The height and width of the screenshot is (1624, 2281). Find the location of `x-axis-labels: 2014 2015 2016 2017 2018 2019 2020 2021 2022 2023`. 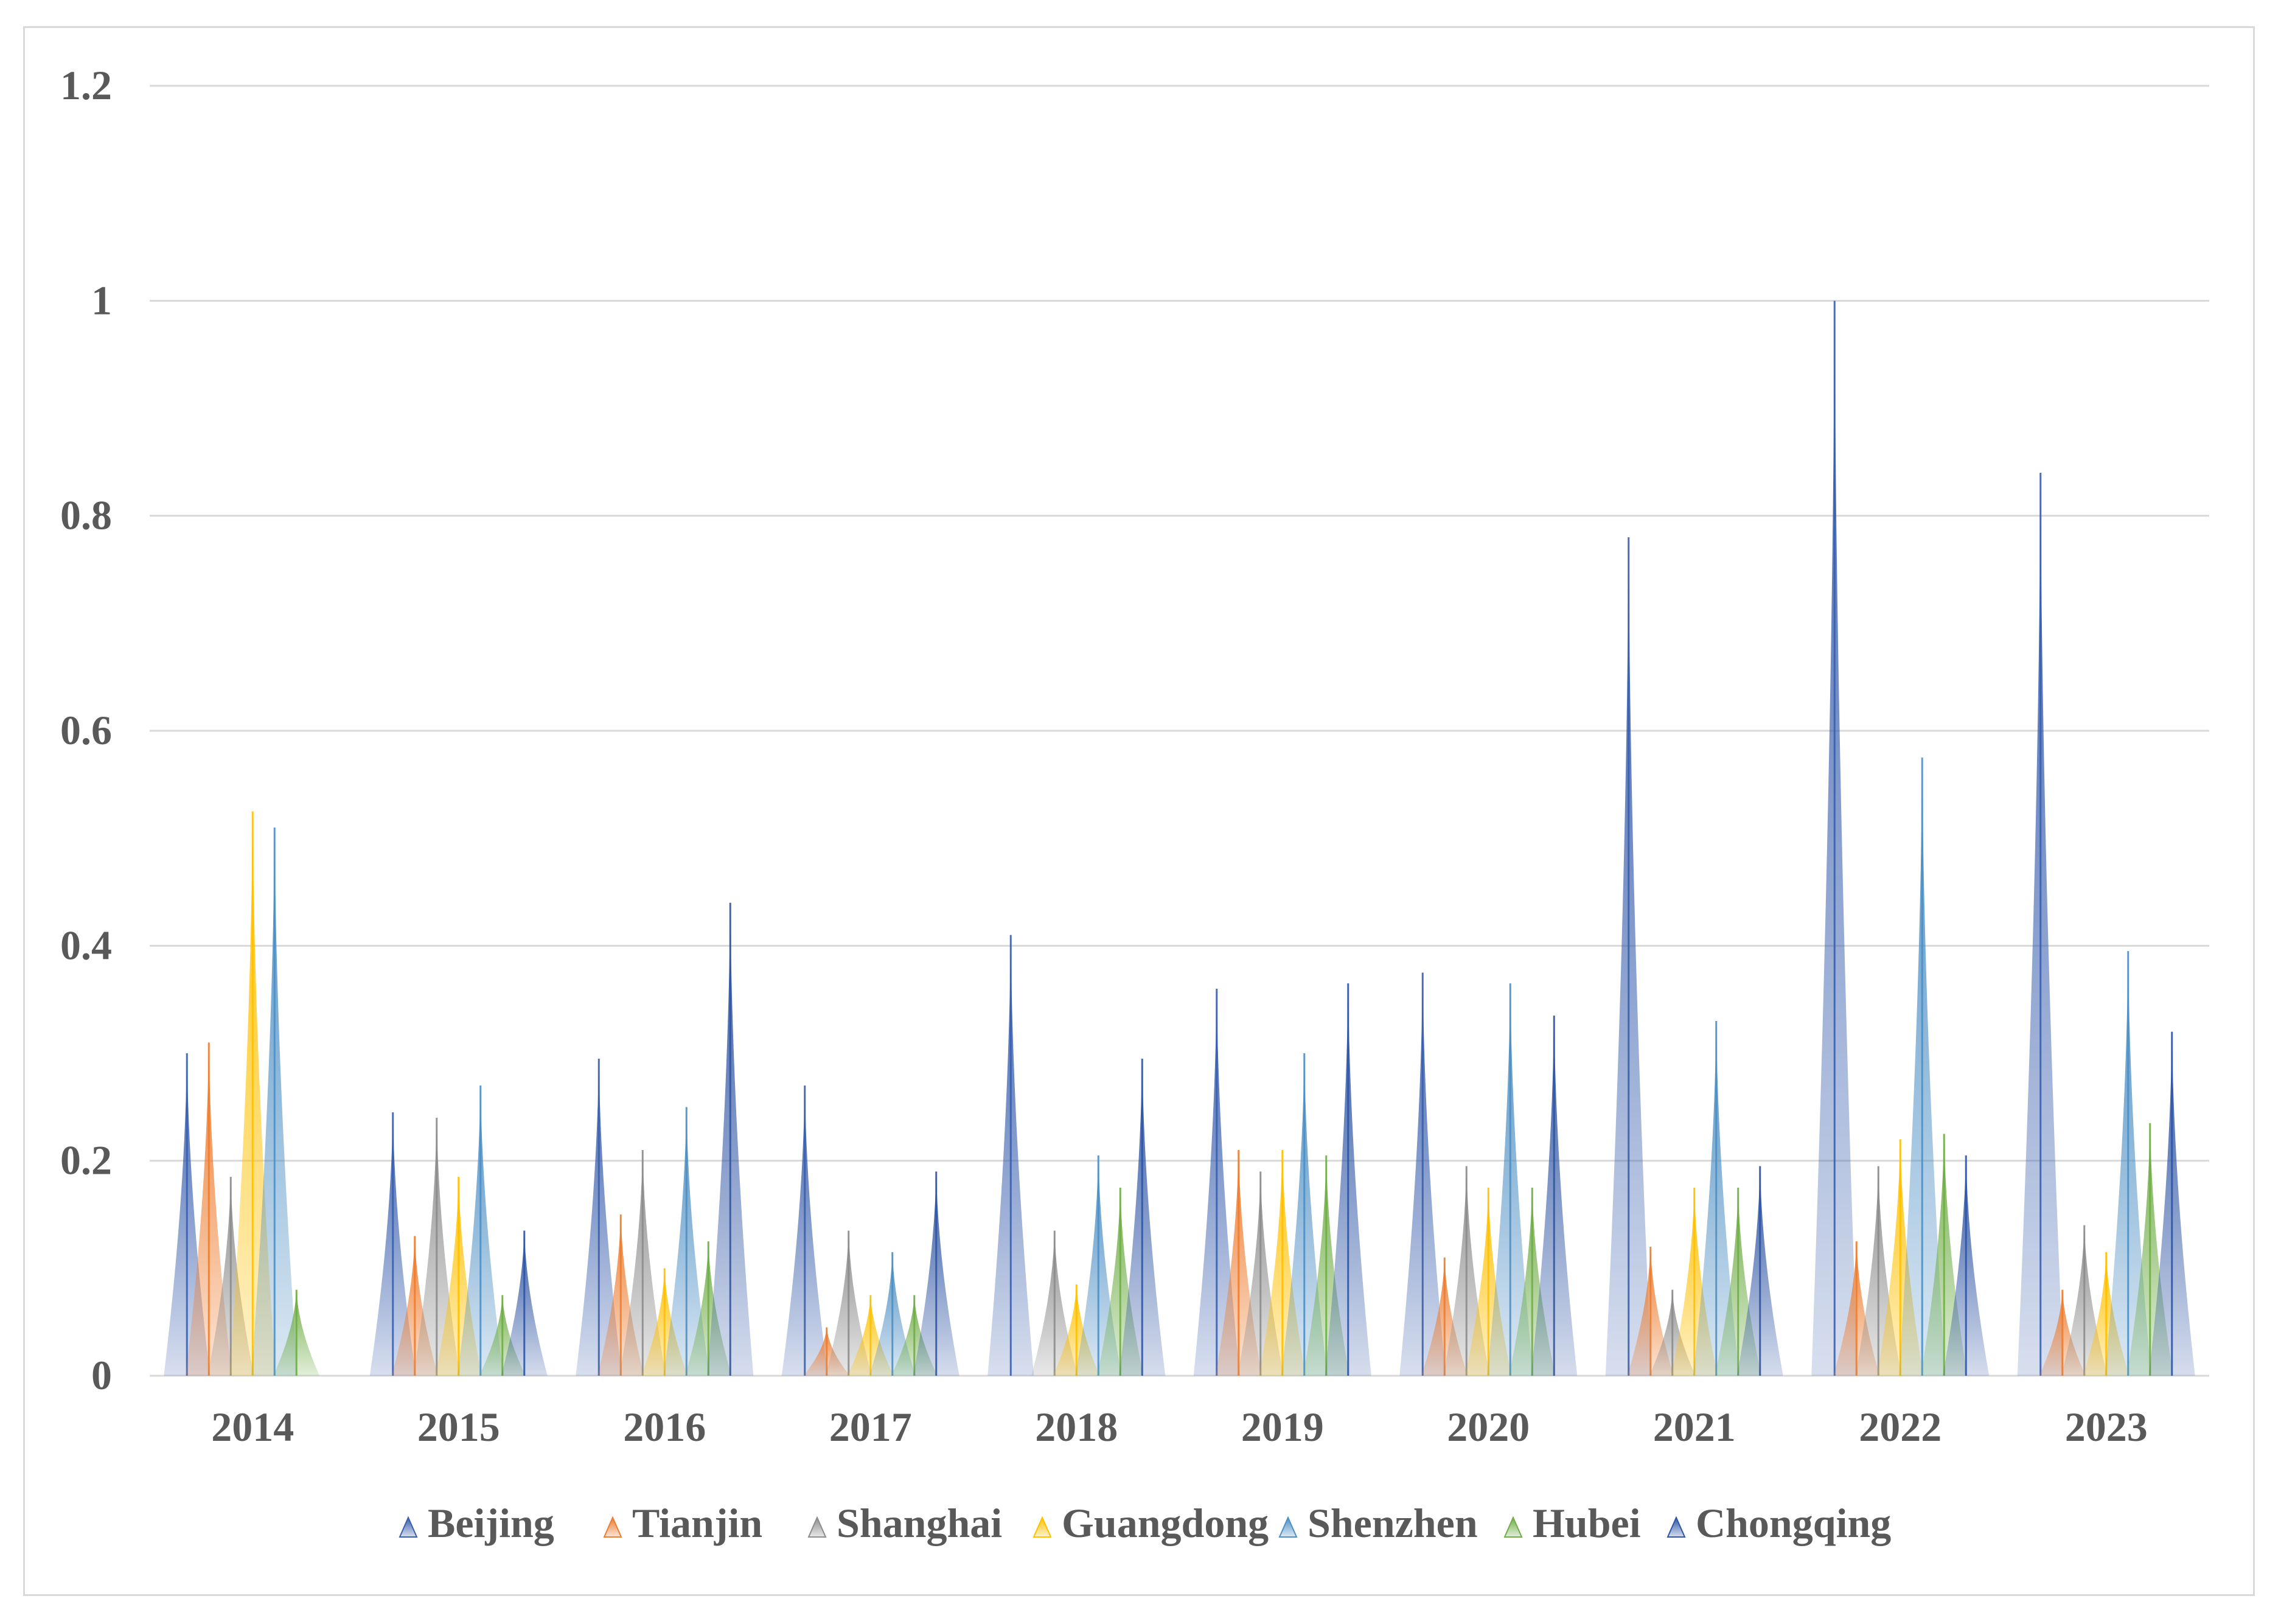

x-axis-labels: 2014 2015 2016 2017 2018 2019 2020 2021 2022 2023 is located at coordinates (1179, 1427).